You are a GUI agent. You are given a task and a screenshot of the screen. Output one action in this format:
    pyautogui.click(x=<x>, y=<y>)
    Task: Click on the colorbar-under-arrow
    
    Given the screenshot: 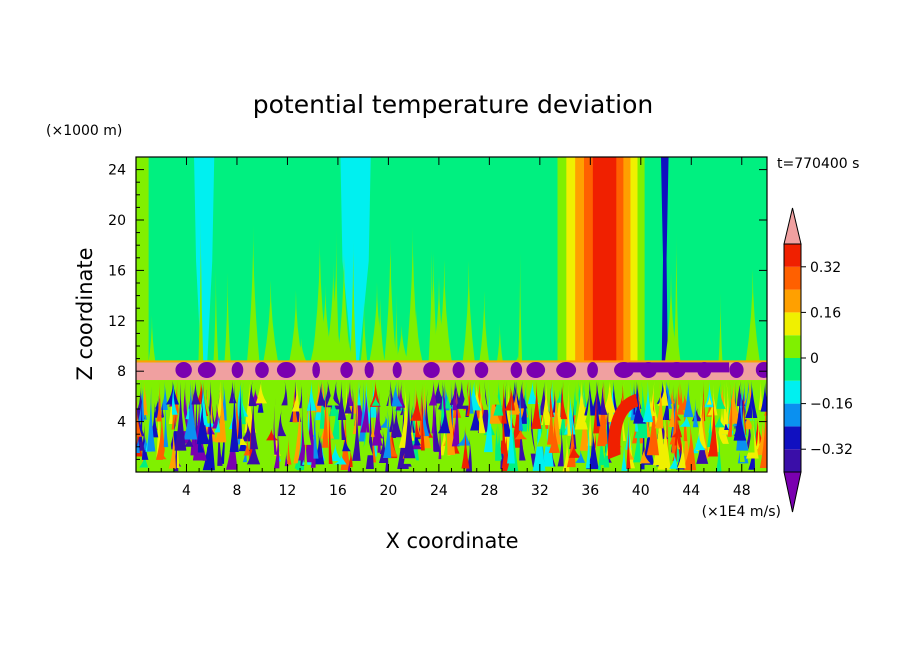 What is the action you would take?
    pyautogui.click(x=792, y=492)
    